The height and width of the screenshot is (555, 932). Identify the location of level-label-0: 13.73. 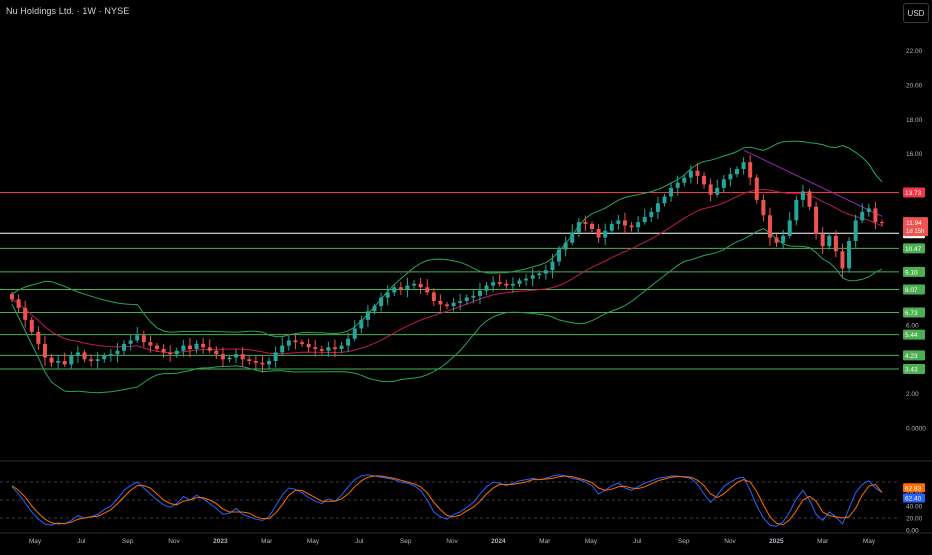
(913, 193).